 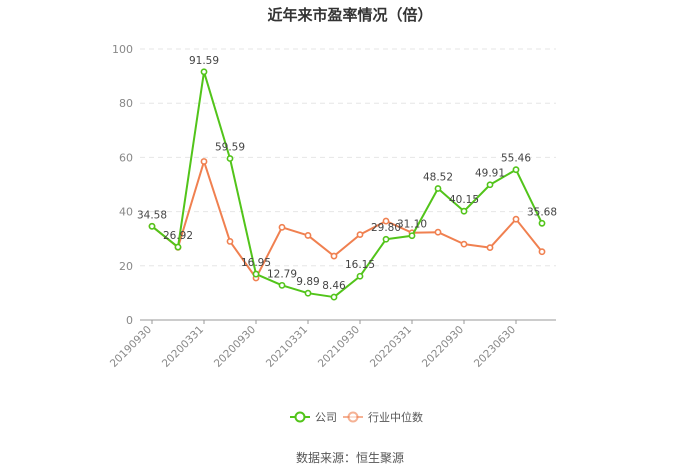 What do you see at coordinates (230, 148) in the screenshot?
I see `data-label: 59.59` at bounding box center [230, 148].